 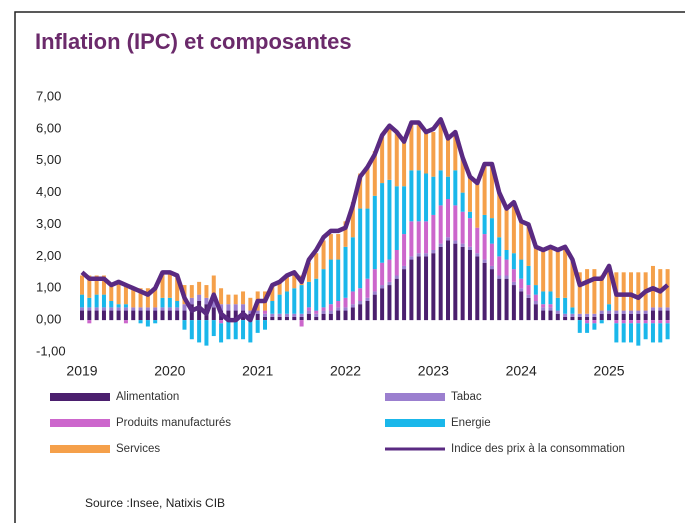 What do you see at coordinates (521, 371) in the screenshot?
I see `x-tick-label: 2024` at bounding box center [521, 371].